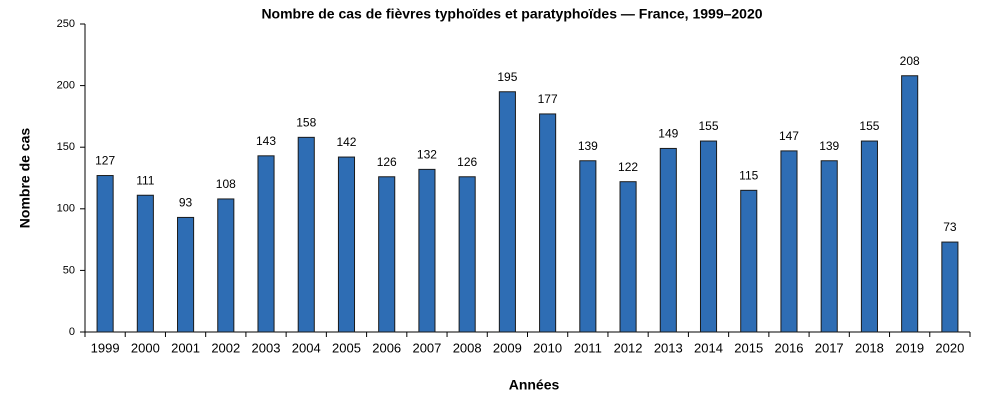 The image size is (1008, 408). What do you see at coordinates (507, 77) in the screenshot?
I see `value-label: 195` at bounding box center [507, 77].